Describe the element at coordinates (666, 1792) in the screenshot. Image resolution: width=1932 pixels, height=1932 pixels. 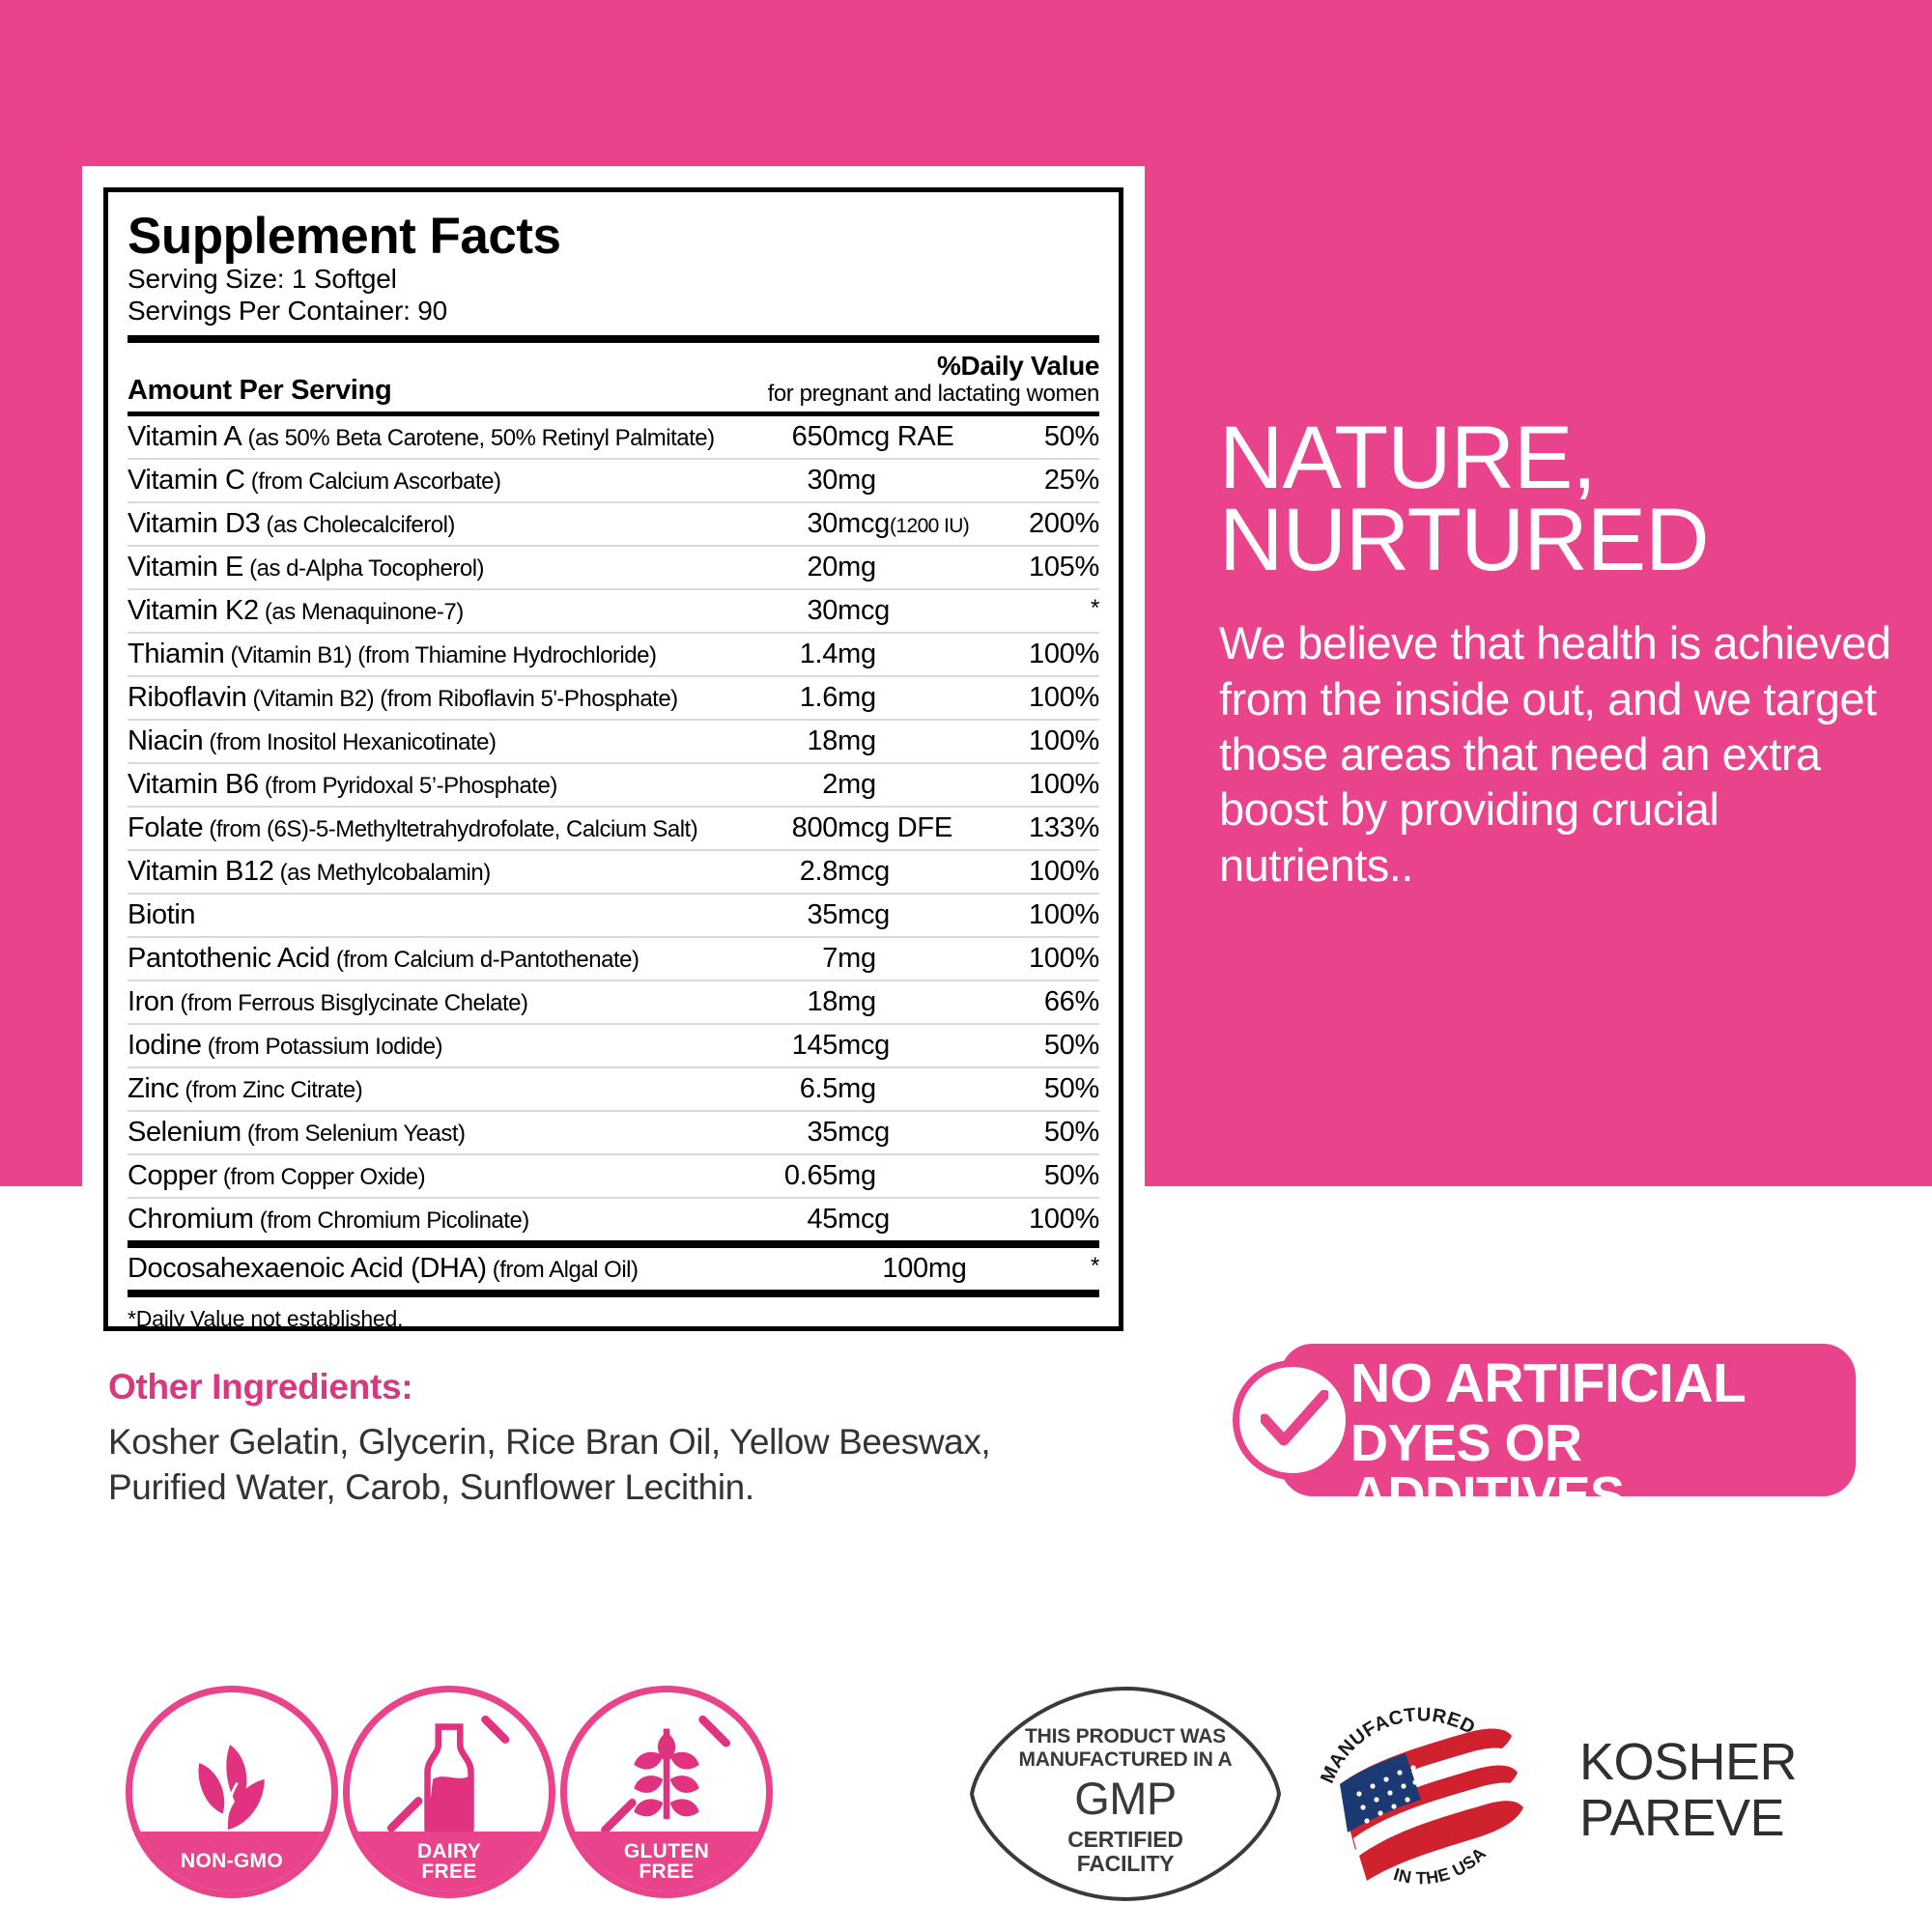
I see `seal-gluten-free: GLUTEN FREE` at that location.